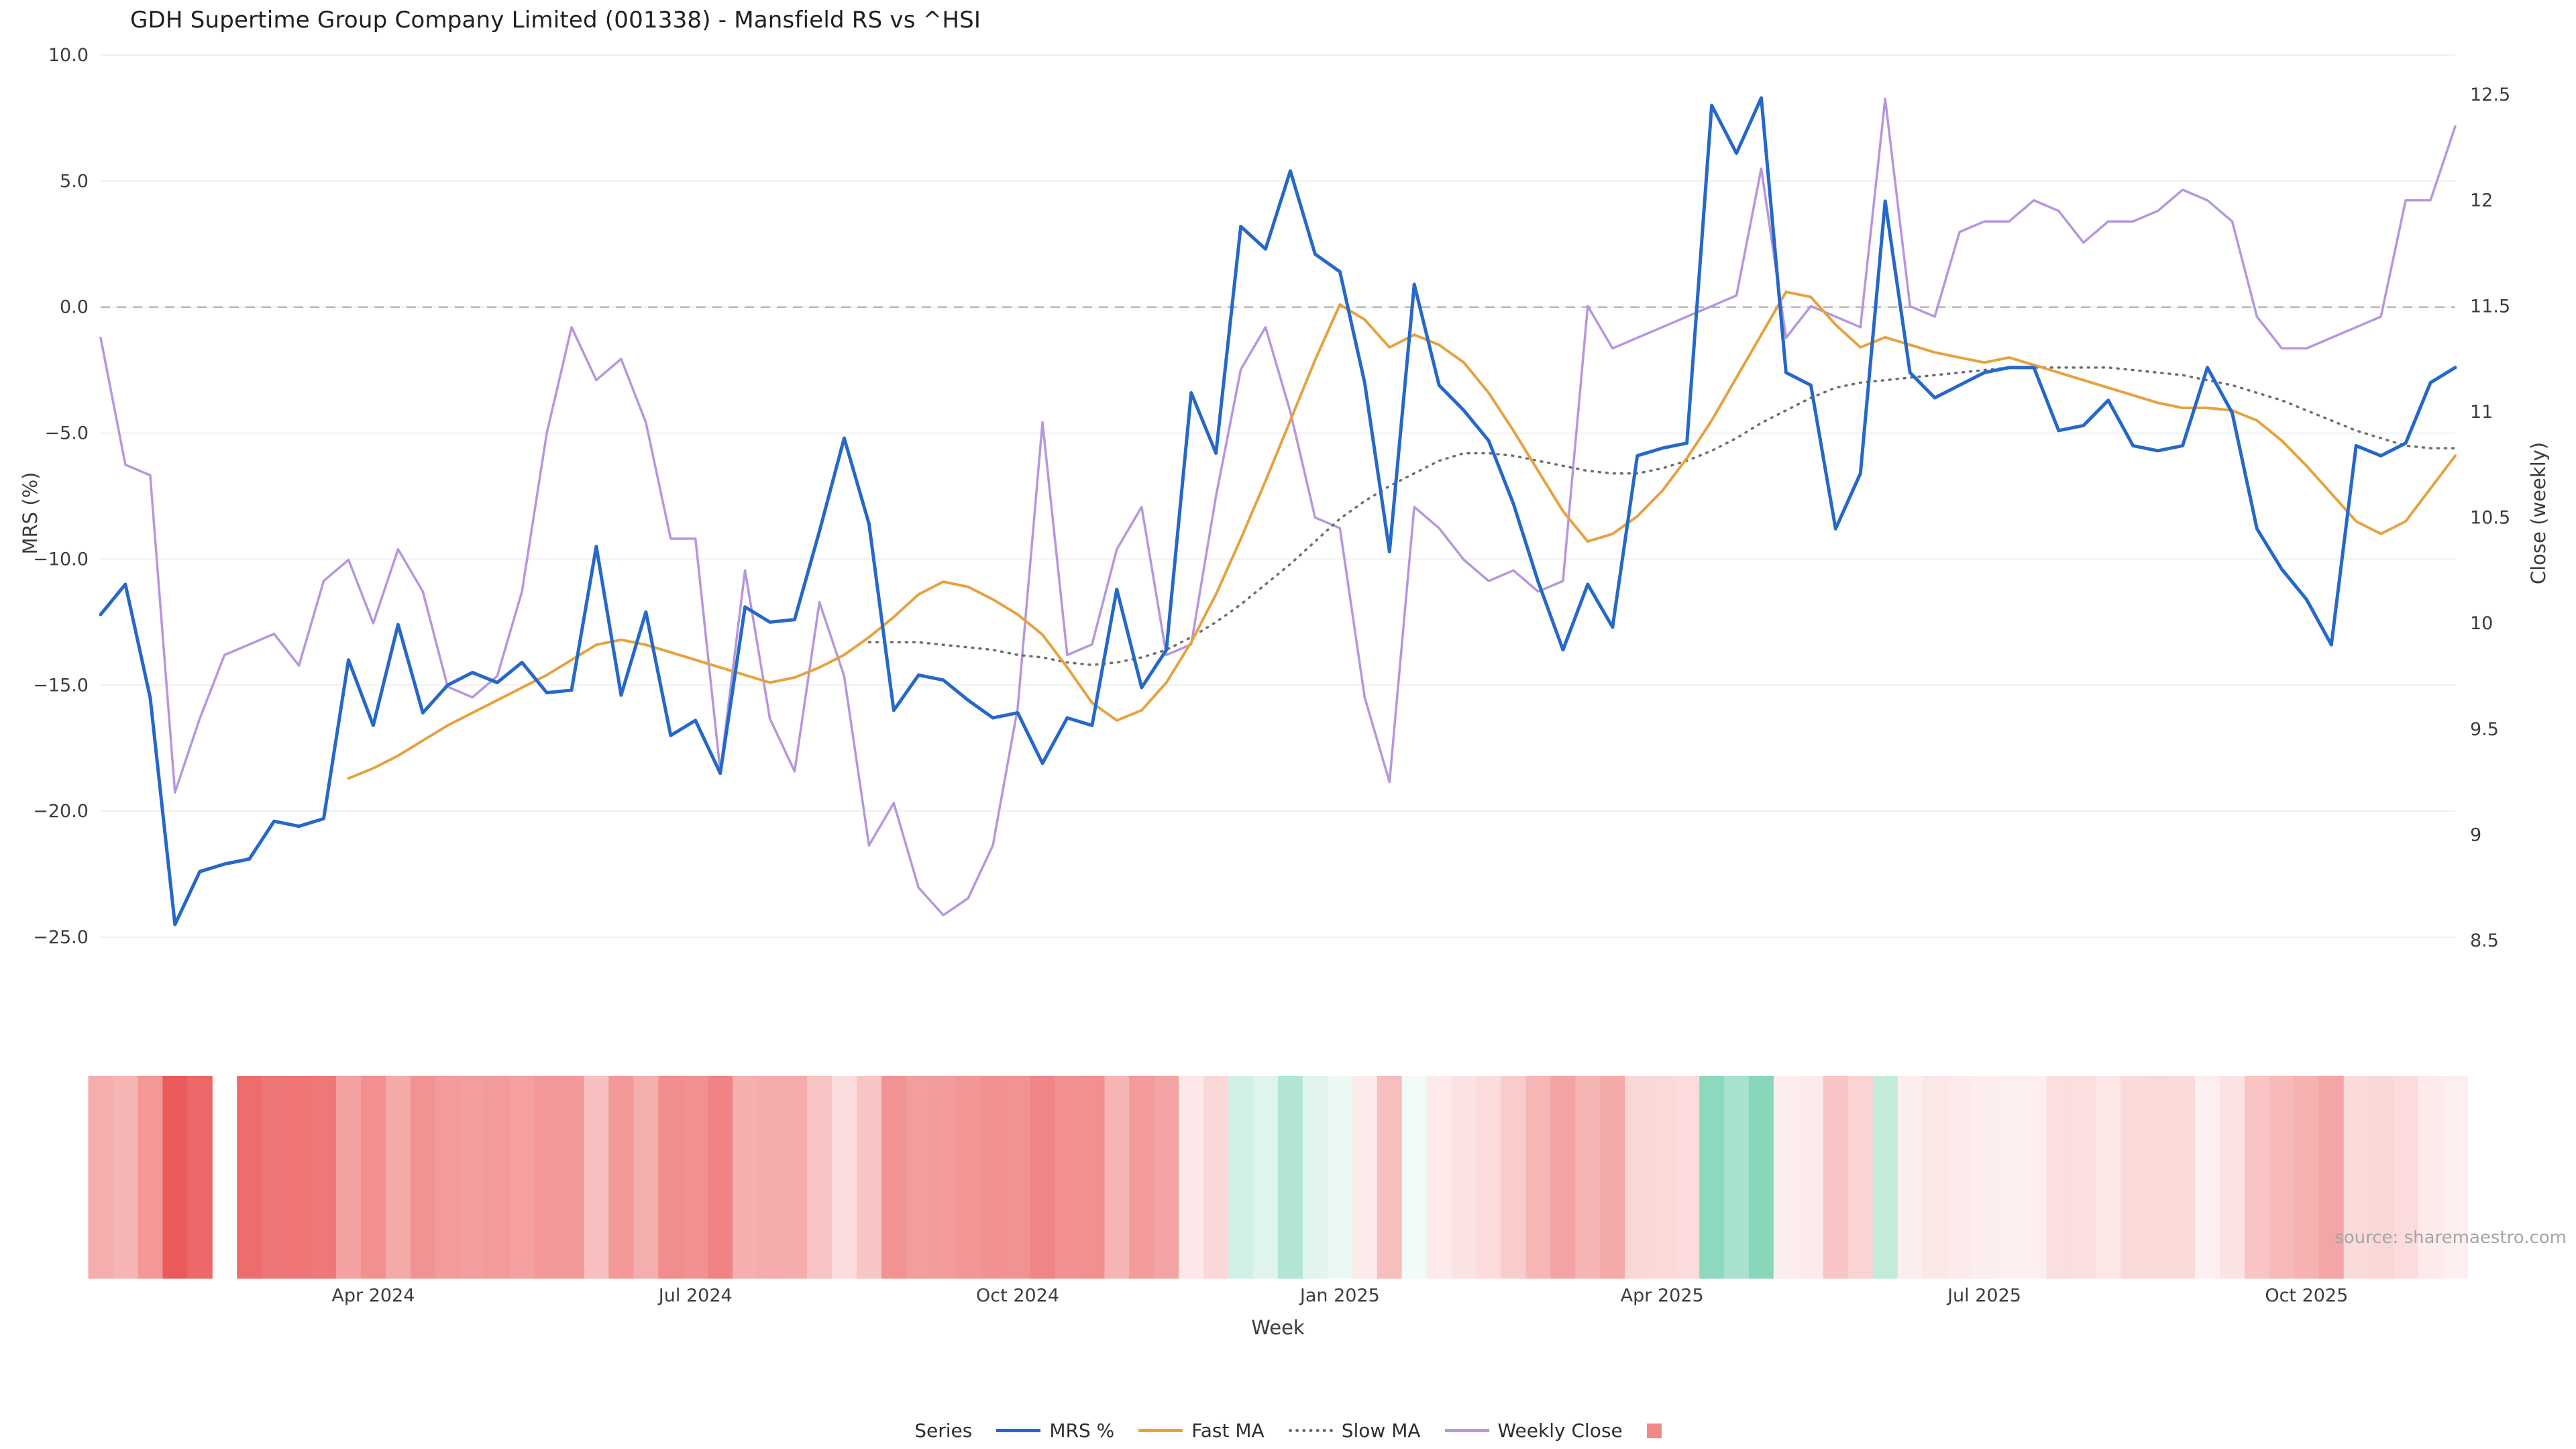 The image size is (2576, 1449). Describe the element at coordinates (1339, 1295) in the screenshot. I see `x-tick-label: Jan 2025` at that location.